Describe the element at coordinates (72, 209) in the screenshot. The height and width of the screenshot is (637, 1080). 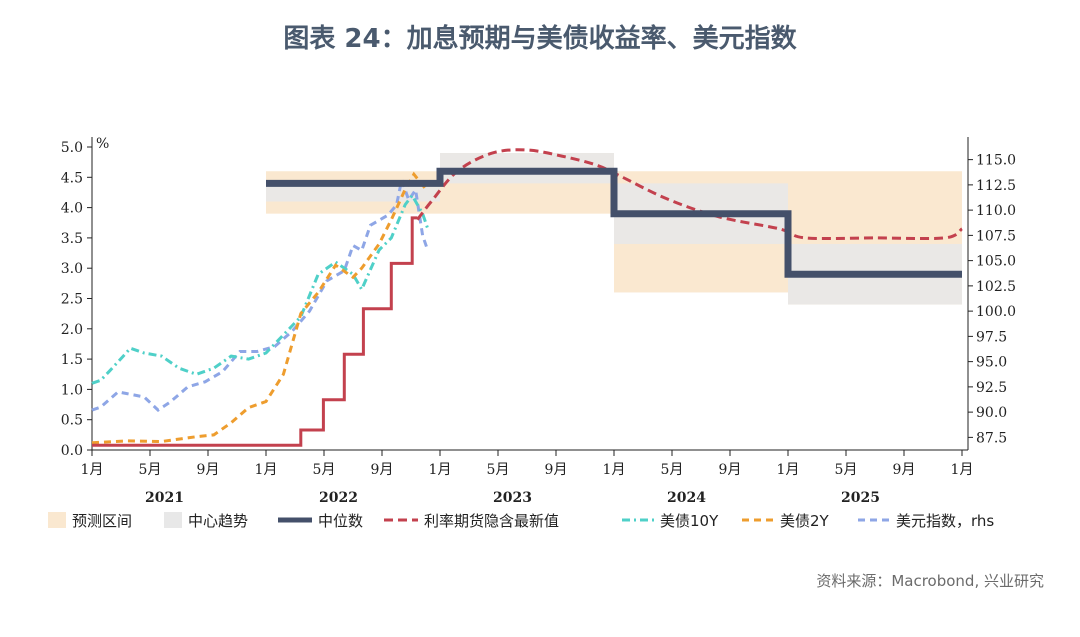
I see `left-tick-label: 4.0` at that location.